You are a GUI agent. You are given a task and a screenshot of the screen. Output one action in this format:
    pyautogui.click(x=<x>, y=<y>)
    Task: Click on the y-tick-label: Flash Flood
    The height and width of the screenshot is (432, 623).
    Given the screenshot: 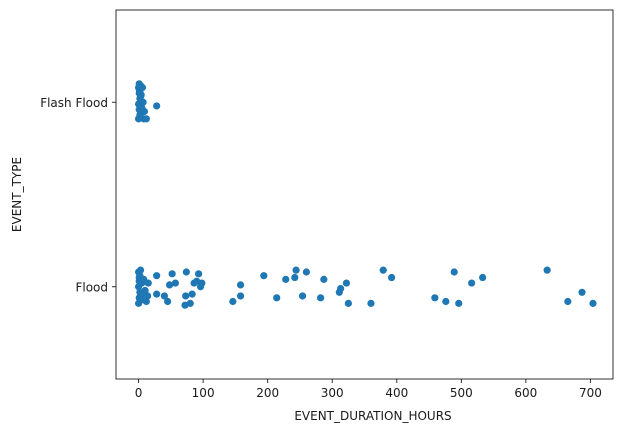 What is the action you would take?
    pyautogui.click(x=74, y=103)
    